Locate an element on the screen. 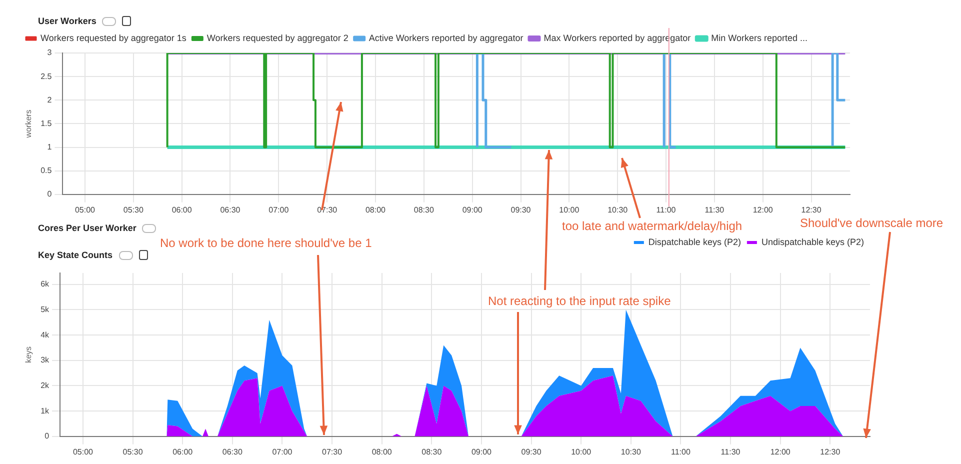 The height and width of the screenshot is (464, 961). y-tick-label: 3k is located at coordinates (45, 360).